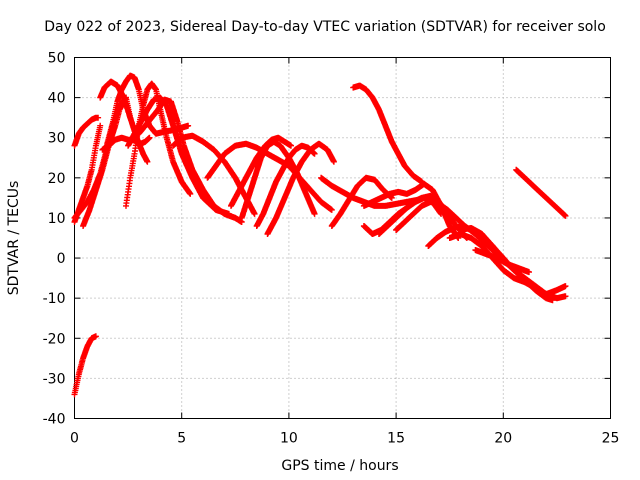  I want to click on series-arc11, so click(190, 160).